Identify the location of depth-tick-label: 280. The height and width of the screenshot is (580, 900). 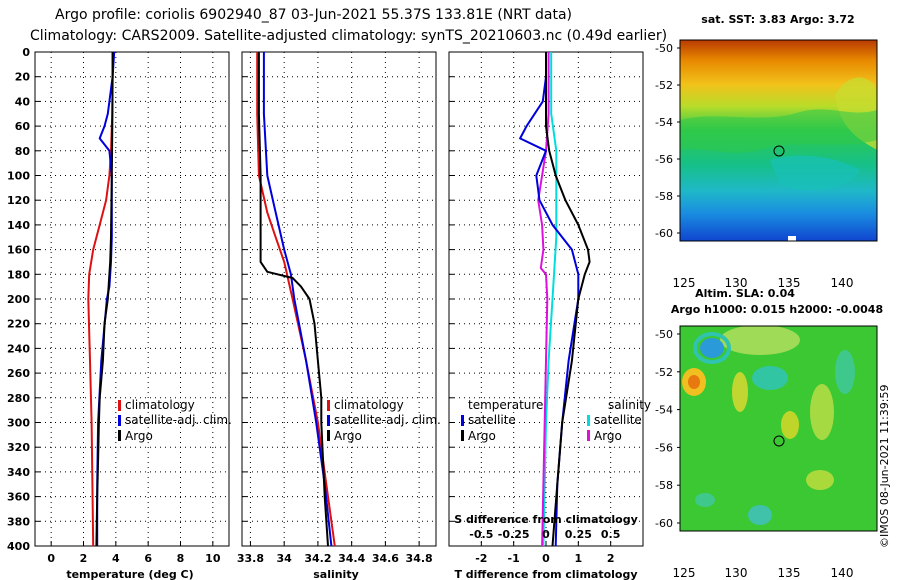
(18, 398).